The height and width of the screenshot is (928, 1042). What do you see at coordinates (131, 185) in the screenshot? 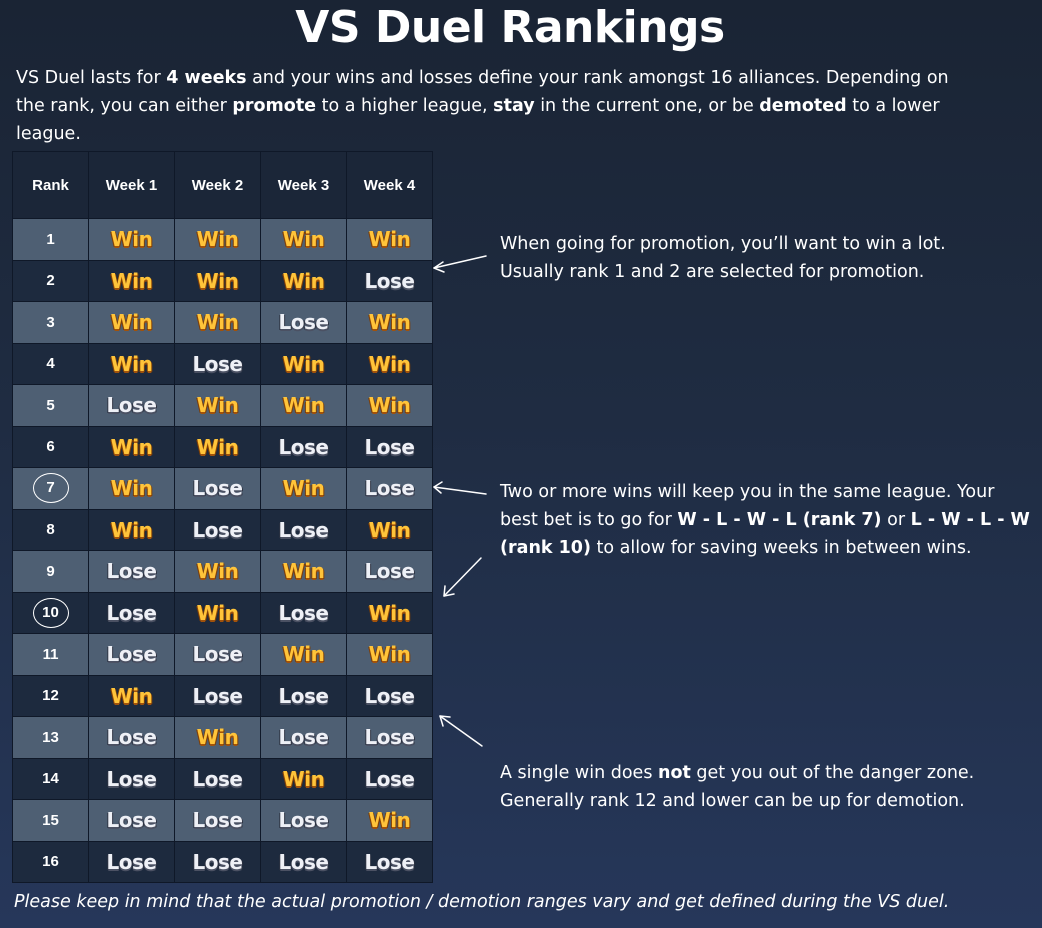
I see `header-week-1: Week 1` at bounding box center [131, 185].